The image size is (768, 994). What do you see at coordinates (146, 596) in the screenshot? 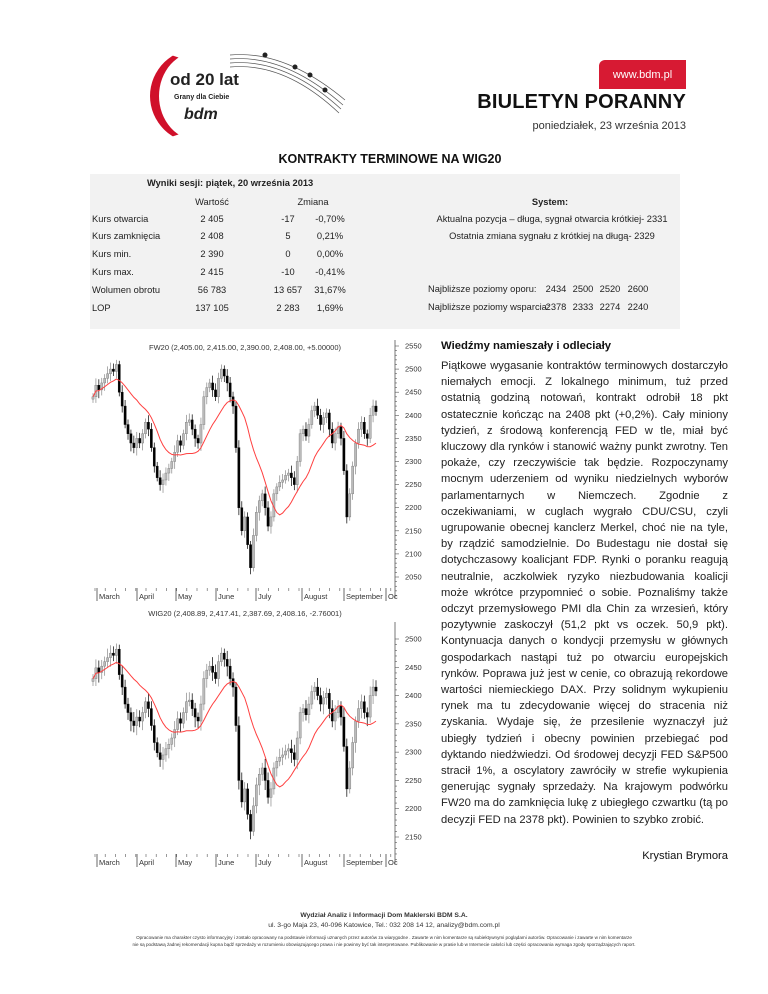
I see `x-tick-label: April` at bounding box center [146, 596].